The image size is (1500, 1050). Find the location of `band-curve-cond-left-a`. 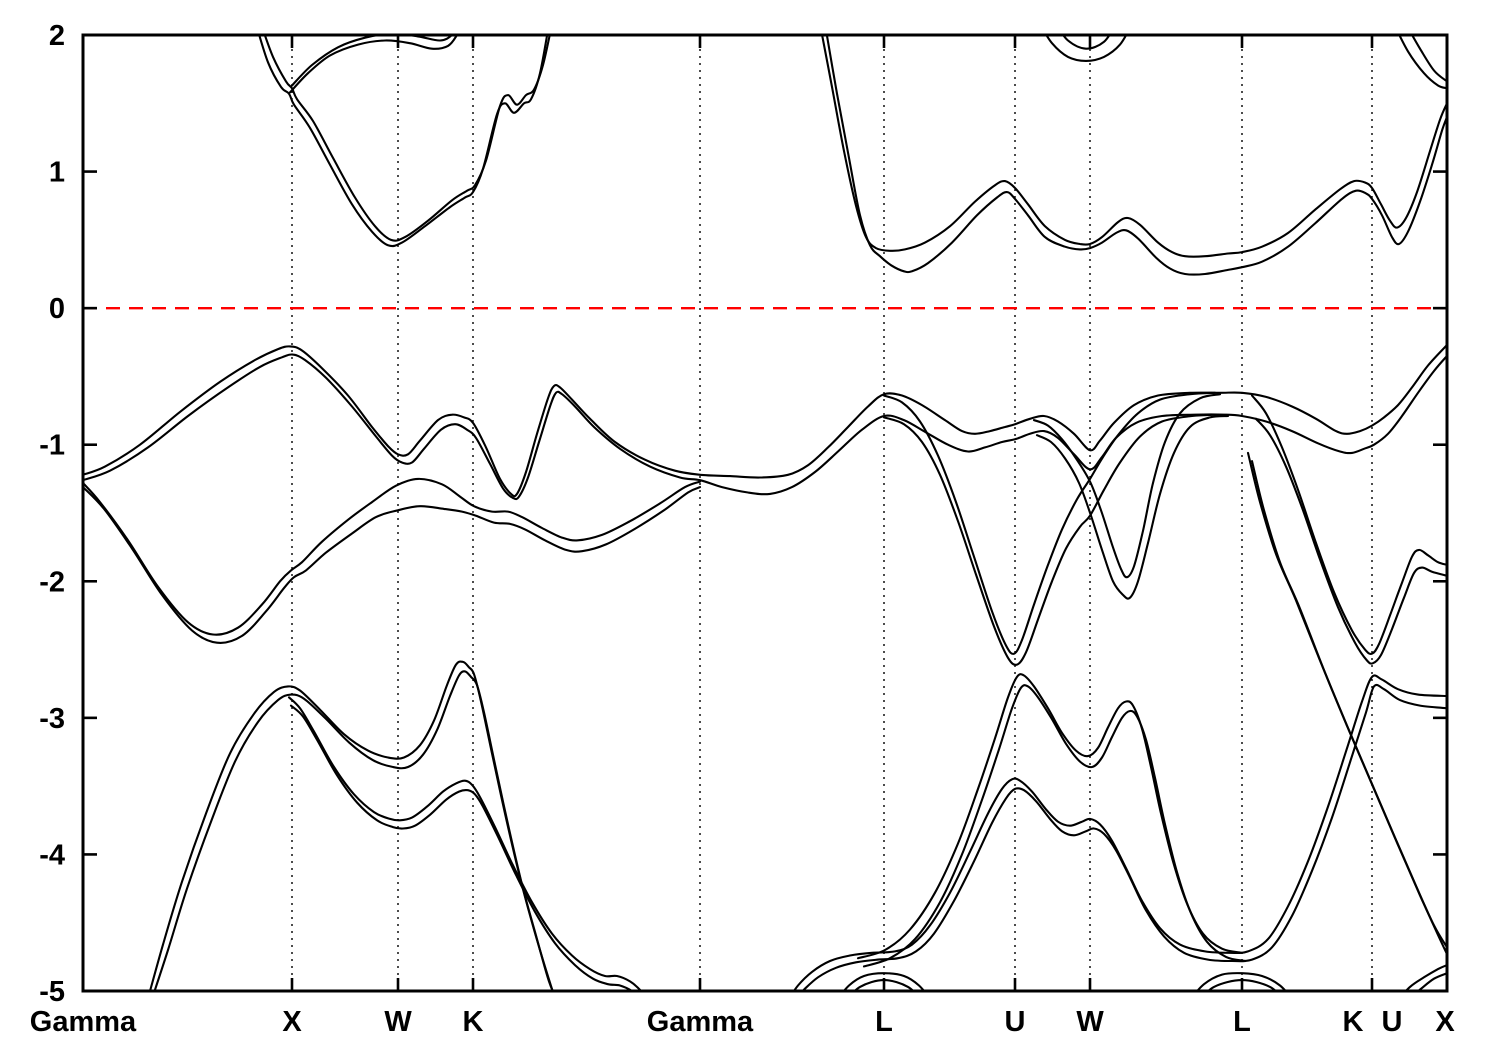

band-curve-cond-left-a is located at coordinates (403, 141).